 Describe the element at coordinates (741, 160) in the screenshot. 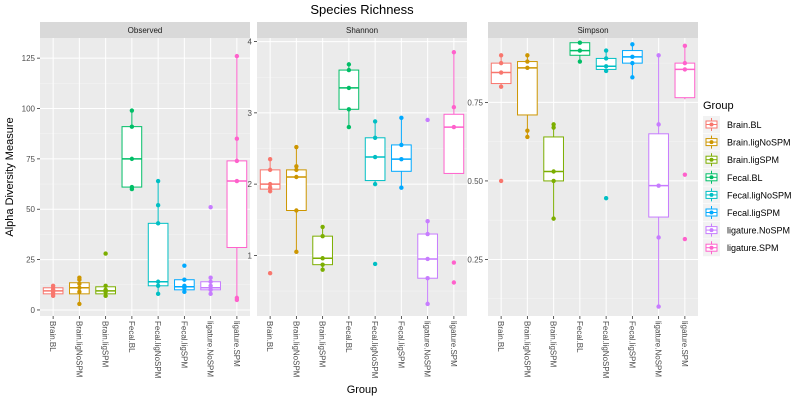

I see `legend-item-brain-ligspm: Brain.ligSPM` at that location.